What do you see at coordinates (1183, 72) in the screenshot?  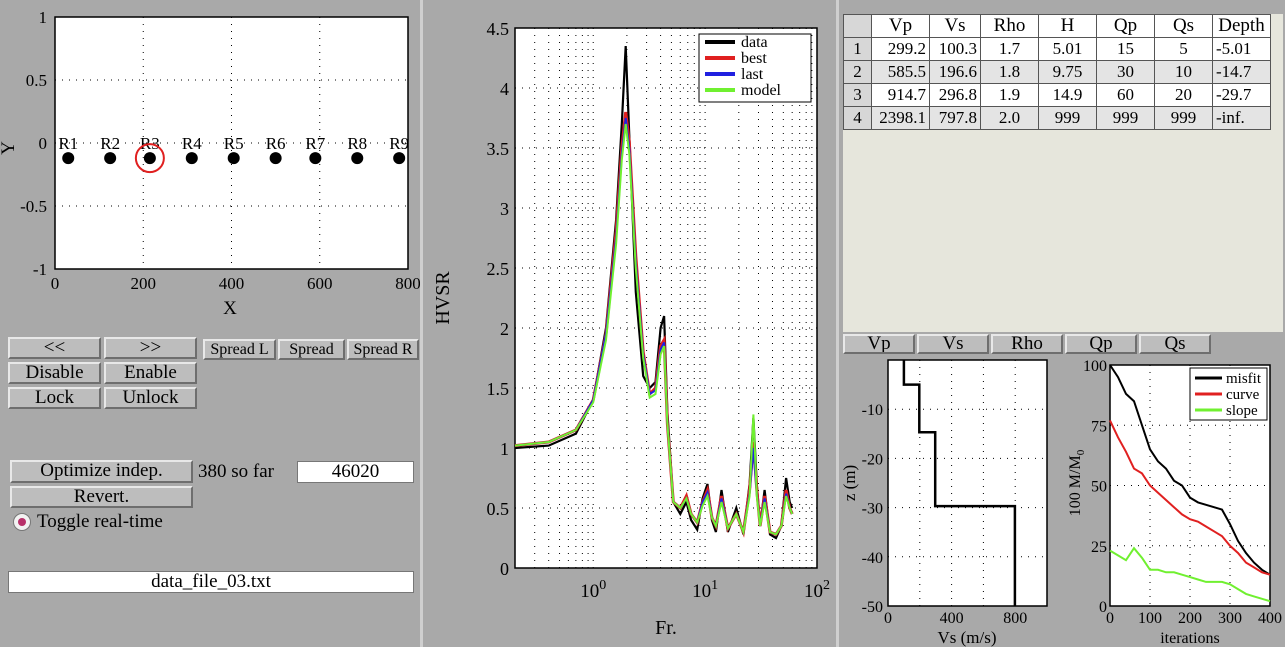 I see `cell-qs: 10` at bounding box center [1183, 72].